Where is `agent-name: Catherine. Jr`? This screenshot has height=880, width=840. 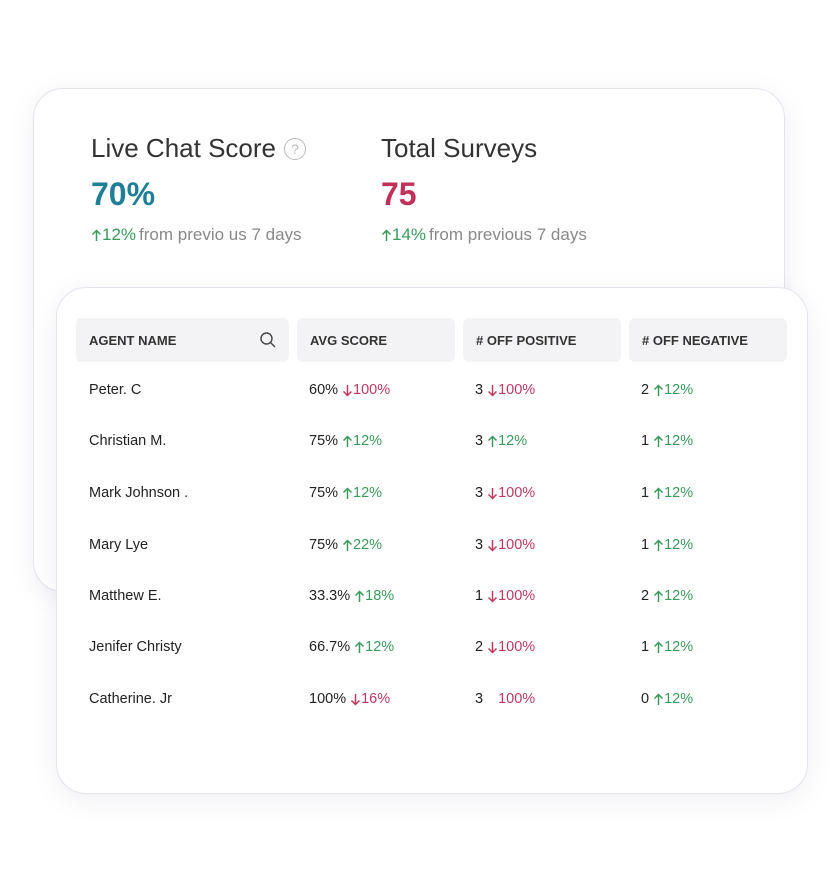 agent-name: Catherine. Jr is located at coordinates (131, 699).